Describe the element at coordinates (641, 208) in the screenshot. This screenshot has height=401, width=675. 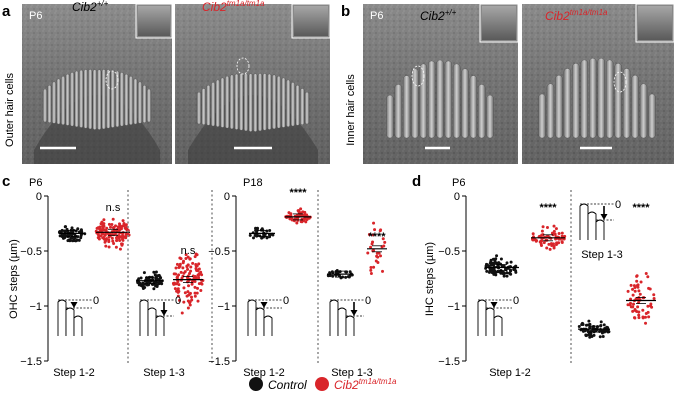
I see `significance-label: ****` at that location.